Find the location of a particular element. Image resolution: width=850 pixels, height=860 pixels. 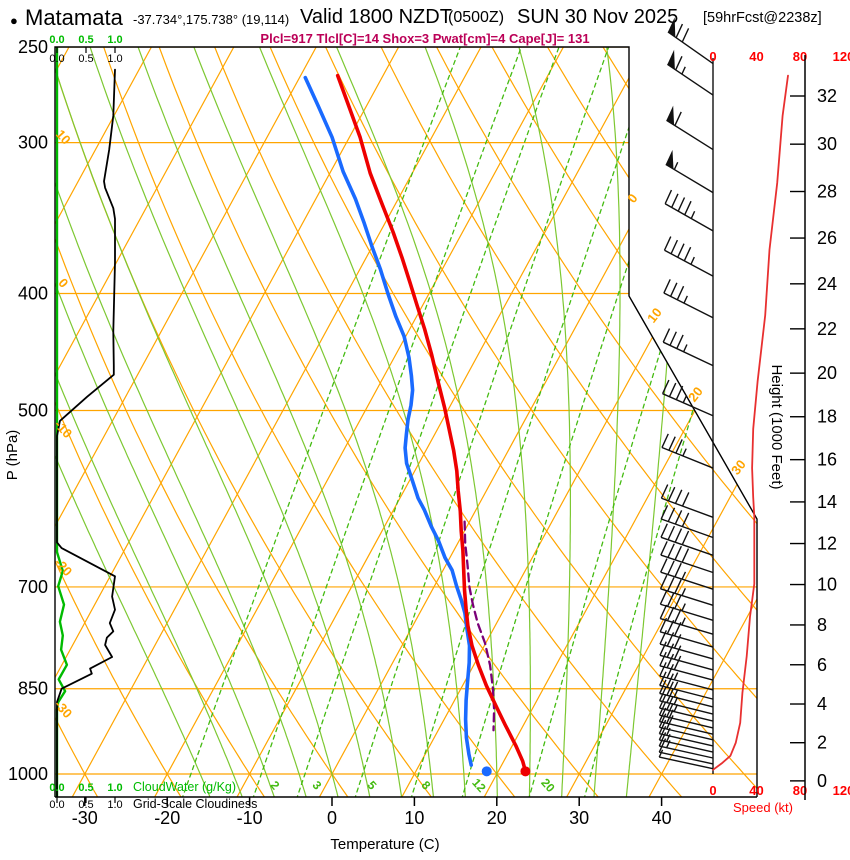

temp-tick-label: 30 is located at coordinates (579, 818).